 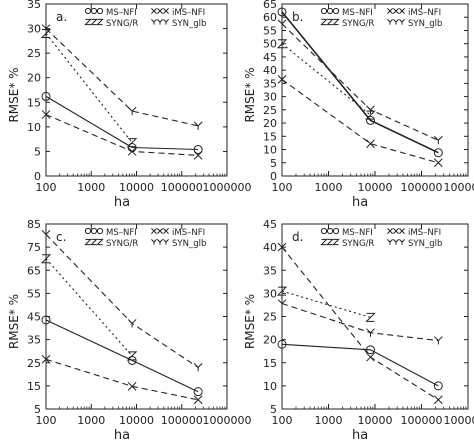 I want to click on legend-label: MS–NFI, so click(x=357, y=233).